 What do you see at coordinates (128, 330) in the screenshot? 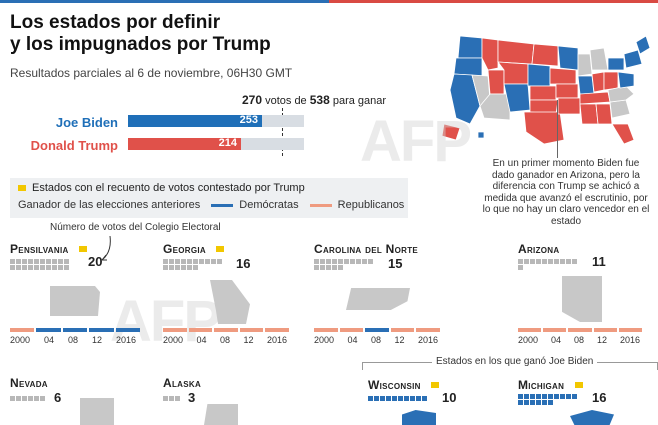
I see `history-2016` at bounding box center [128, 330].